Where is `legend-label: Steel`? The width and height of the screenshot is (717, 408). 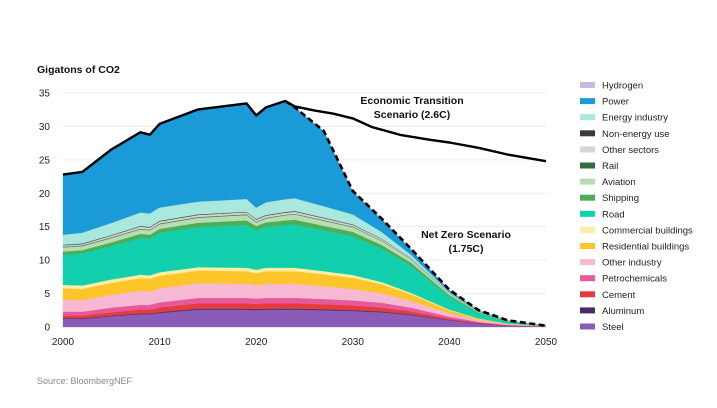 legend-label: Steel is located at coordinates (613, 327).